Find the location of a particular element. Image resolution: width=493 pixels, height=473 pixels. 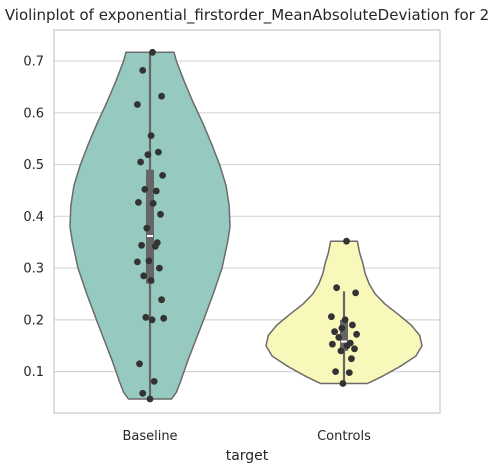

x-axis-label: target is located at coordinates (247, 456).